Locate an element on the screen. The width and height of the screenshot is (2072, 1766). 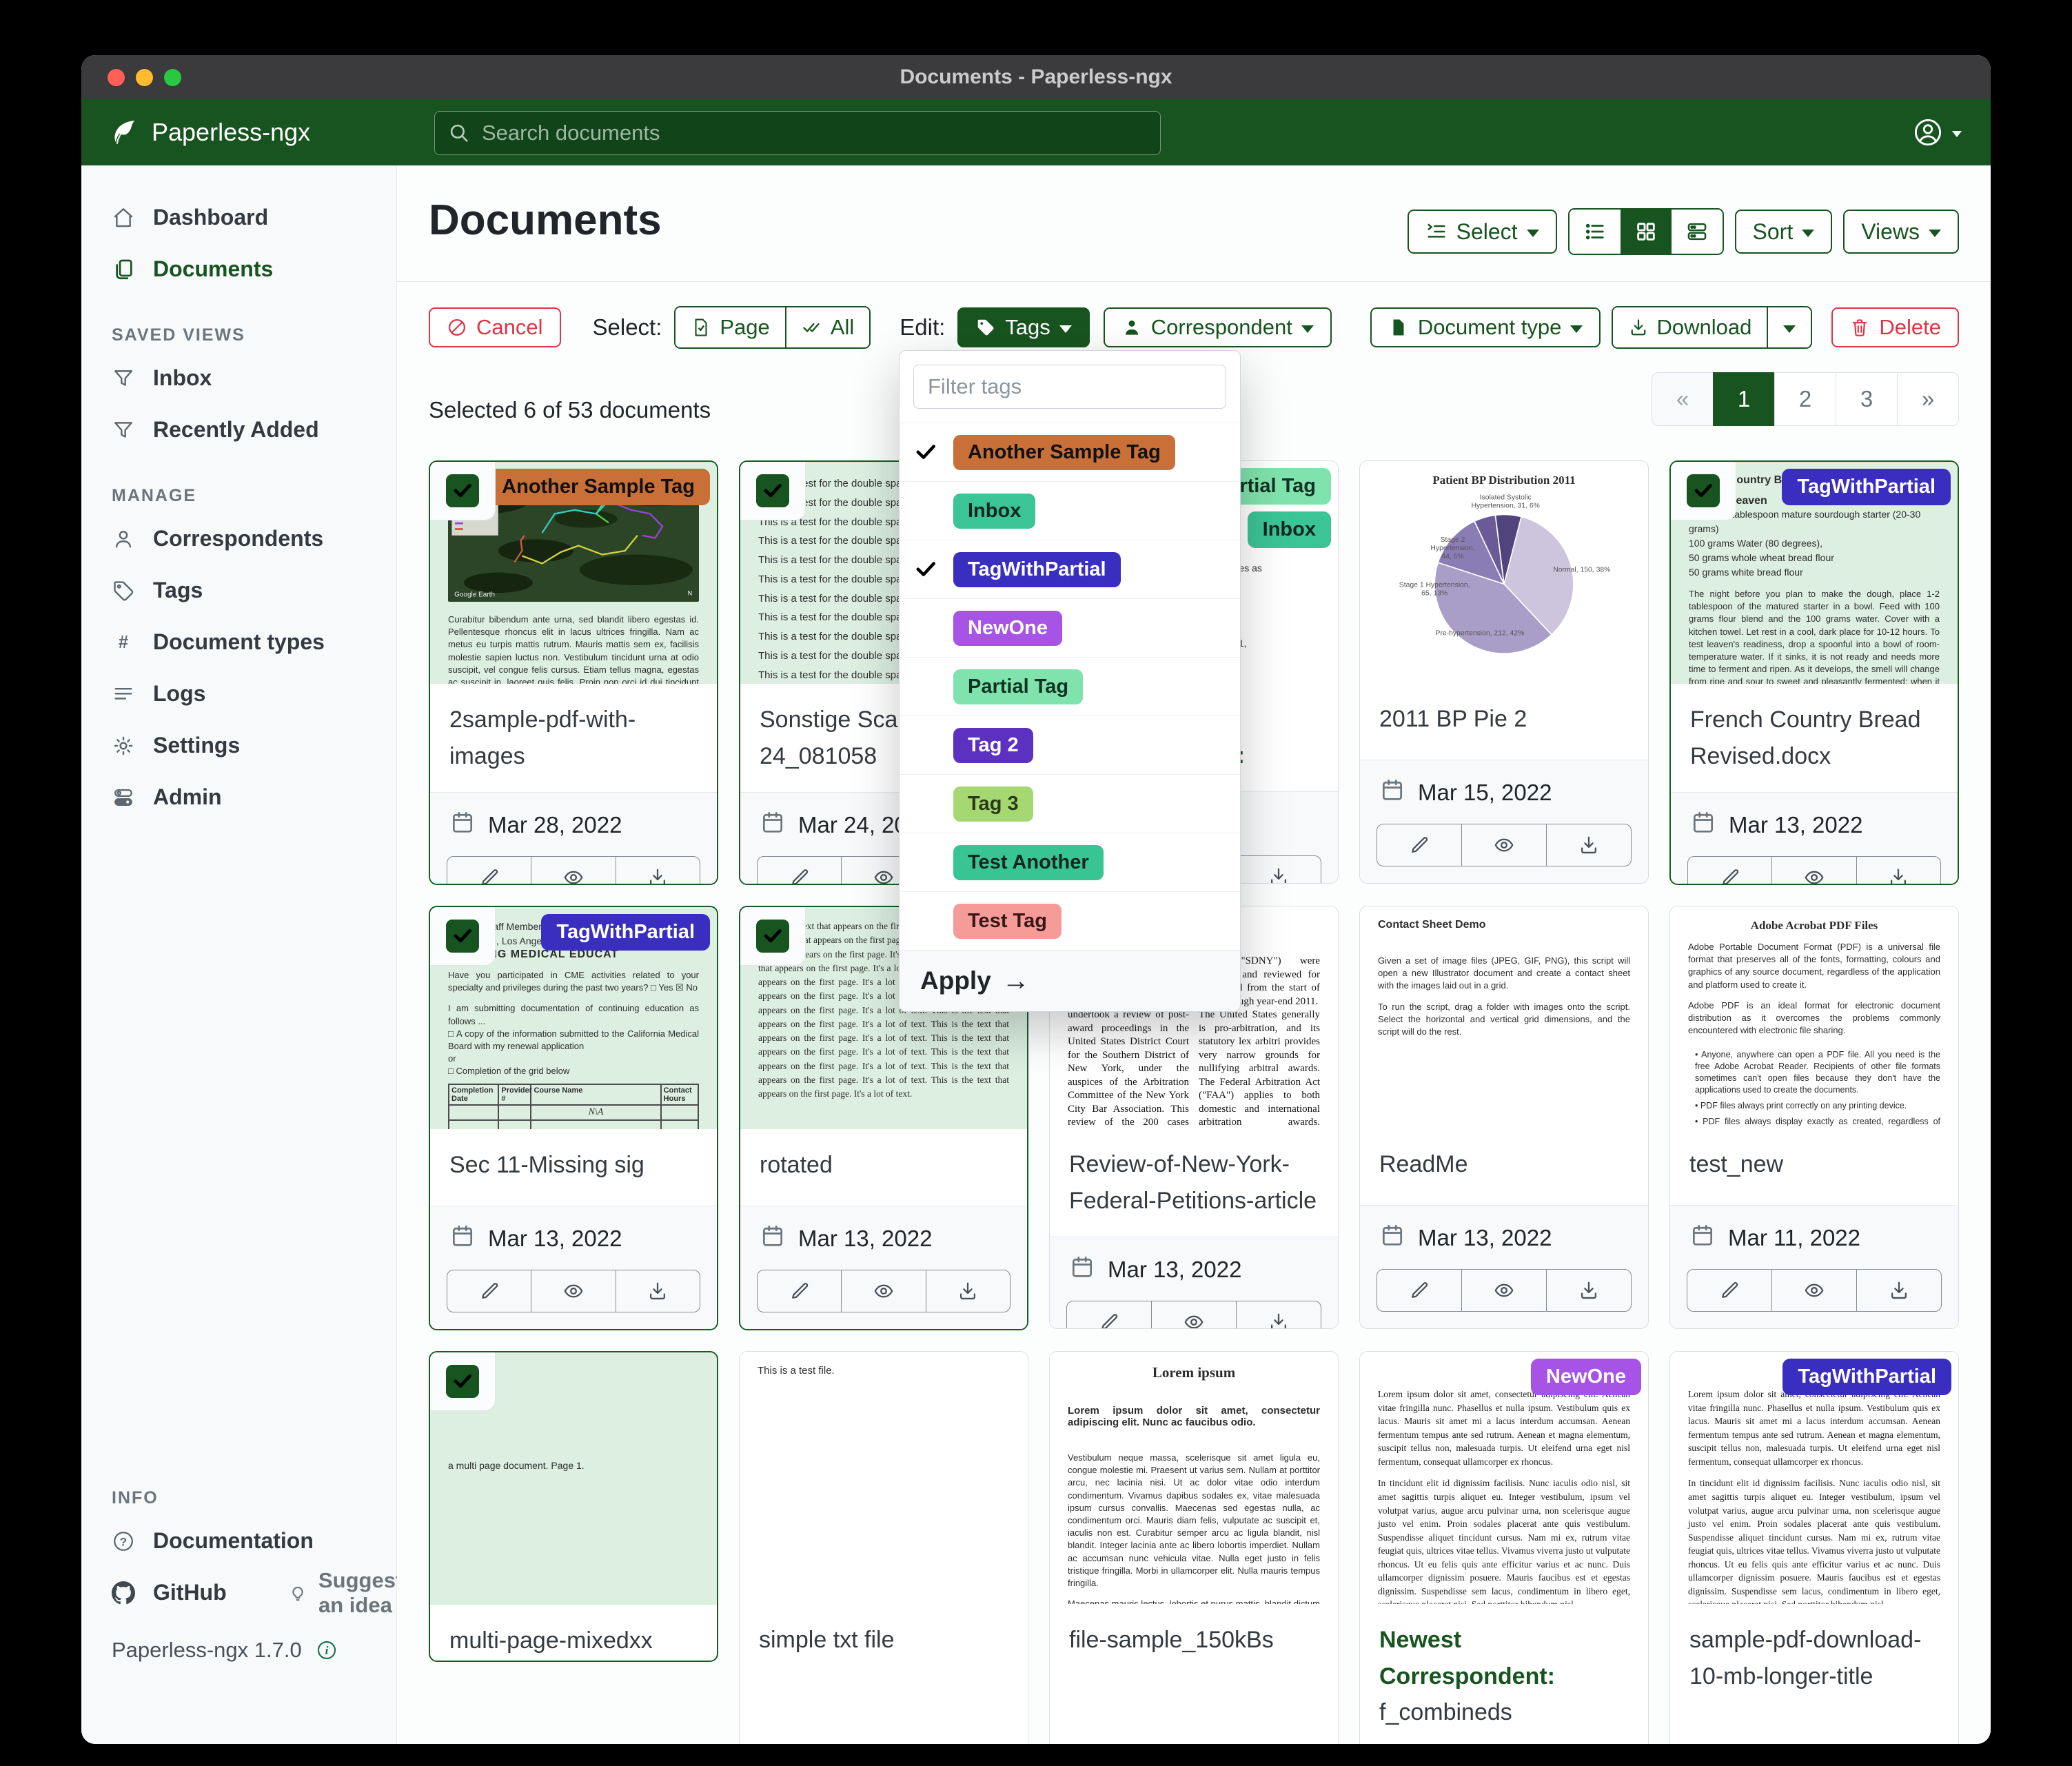
tag-option: Partial Tag is located at coordinates (1070, 686).